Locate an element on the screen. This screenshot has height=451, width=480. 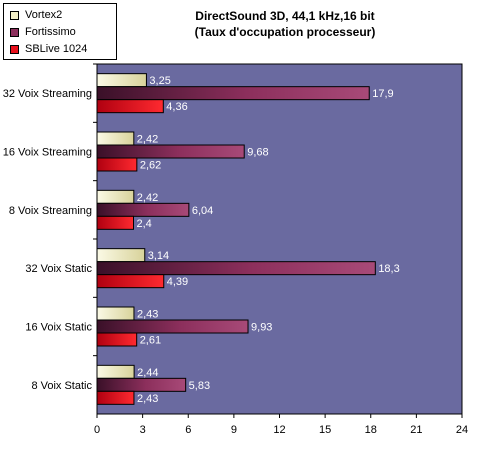
value-label-sblive-1024-8-voix-streaming: 2,4 is located at coordinates (144, 224).